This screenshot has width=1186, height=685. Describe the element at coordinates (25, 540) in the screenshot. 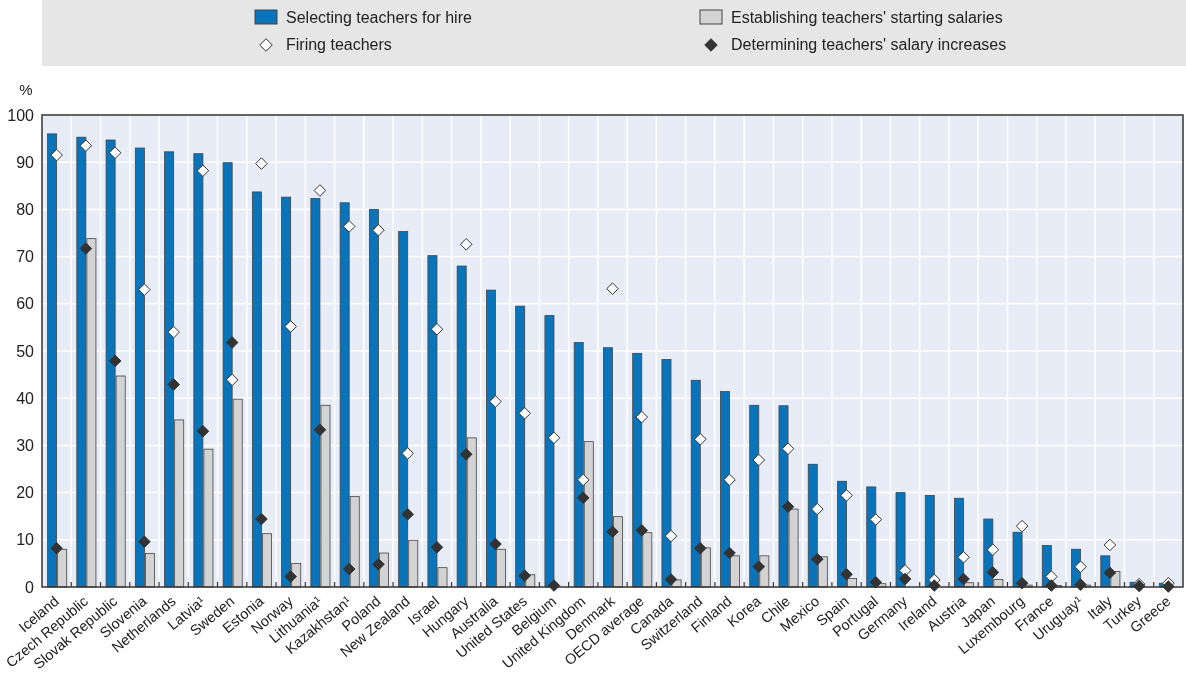

I see `y-tick-label: 10` at that location.